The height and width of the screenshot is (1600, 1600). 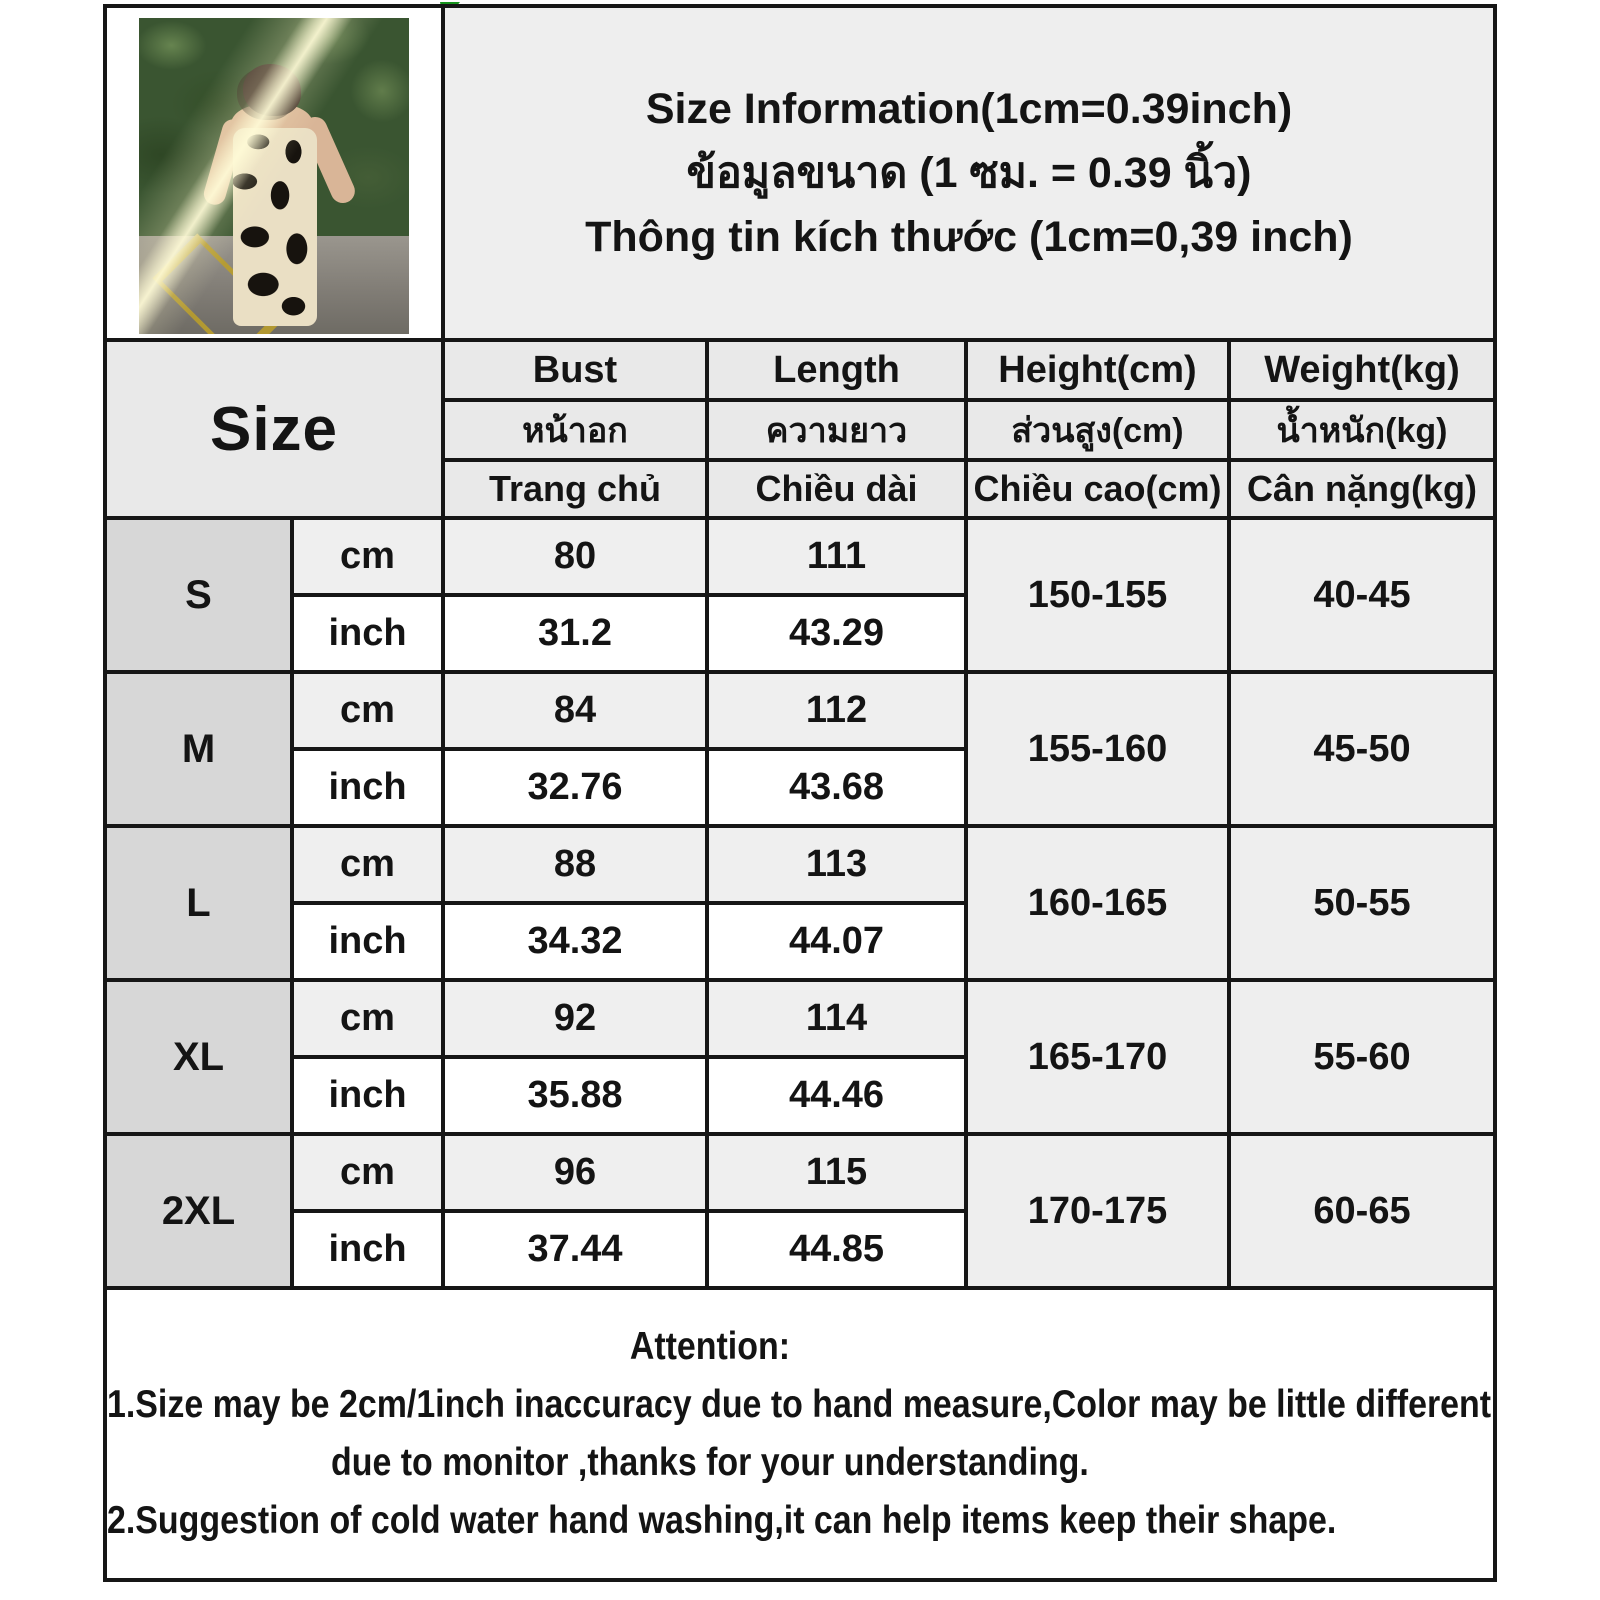 I want to click on table-row: inch 31.2 43.29, so click(x=800, y=633).